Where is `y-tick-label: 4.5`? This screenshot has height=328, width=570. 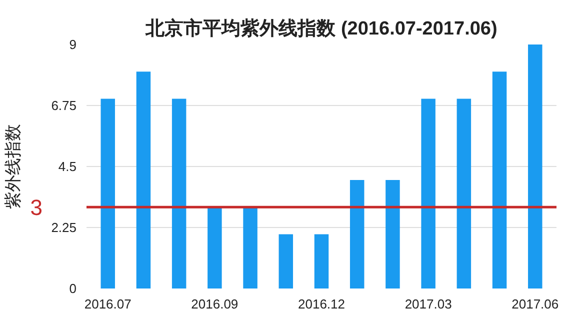 y-tick-label: 4.5 is located at coordinates (67, 166).